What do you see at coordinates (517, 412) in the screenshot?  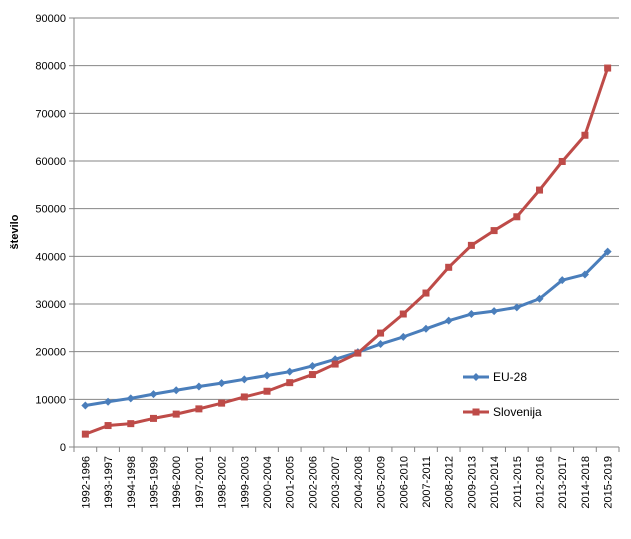 I see `legend-label-2: Slovenija` at bounding box center [517, 412].